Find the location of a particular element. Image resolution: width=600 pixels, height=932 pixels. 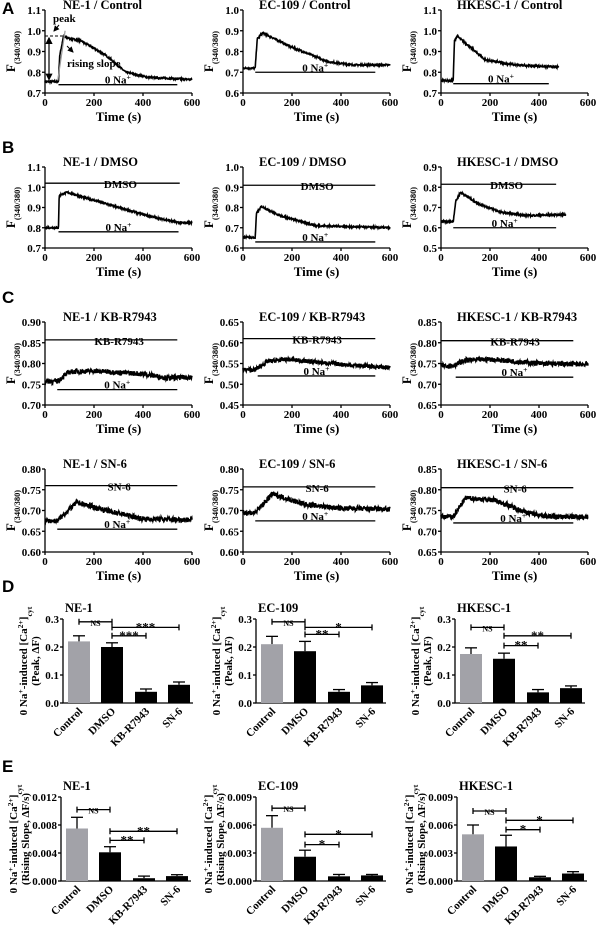

significance-label: *** is located at coordinates (146, 626).